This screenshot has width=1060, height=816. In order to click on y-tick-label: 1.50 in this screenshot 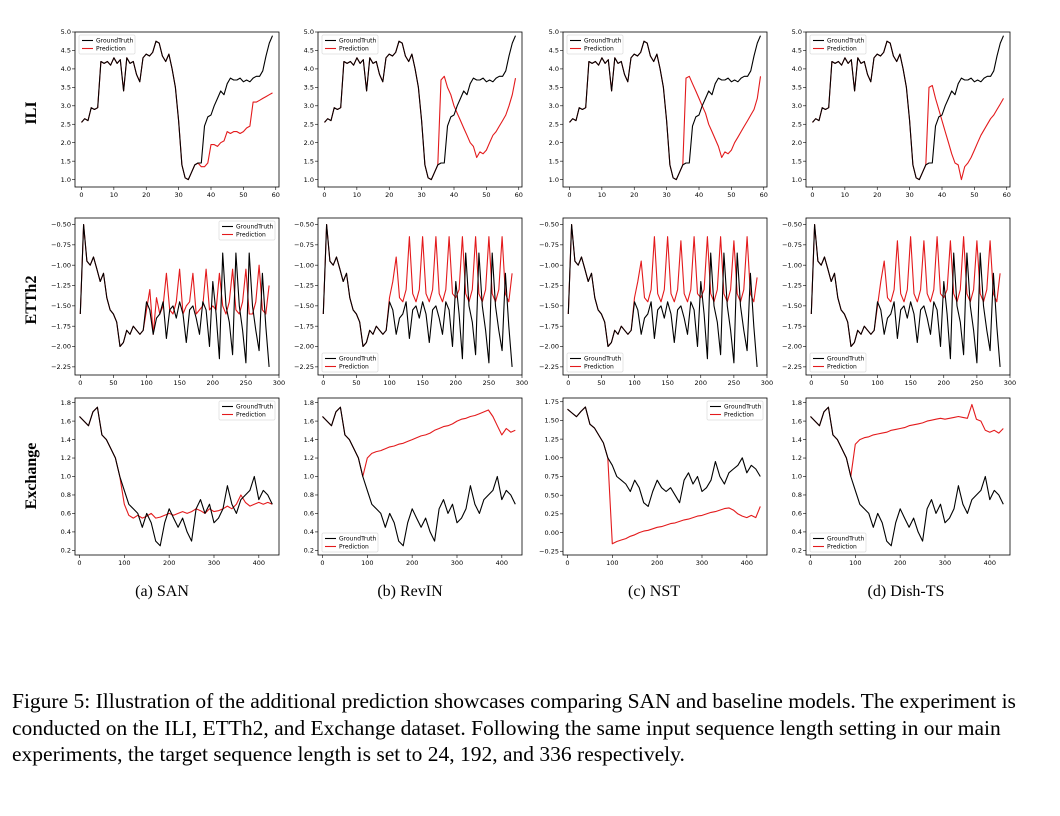, I will do `click(552, 421)`.